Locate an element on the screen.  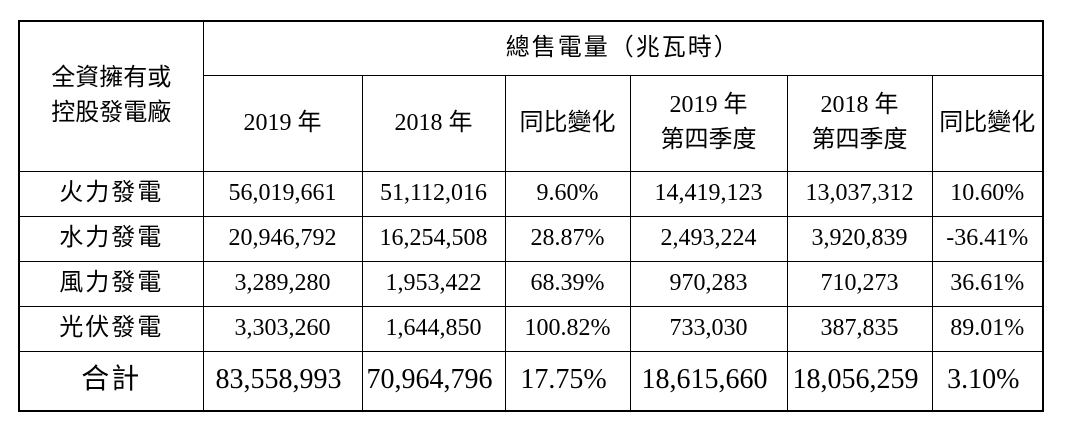
cell-2019-q4: 2,493,224 is located at coordinates (708, 238).